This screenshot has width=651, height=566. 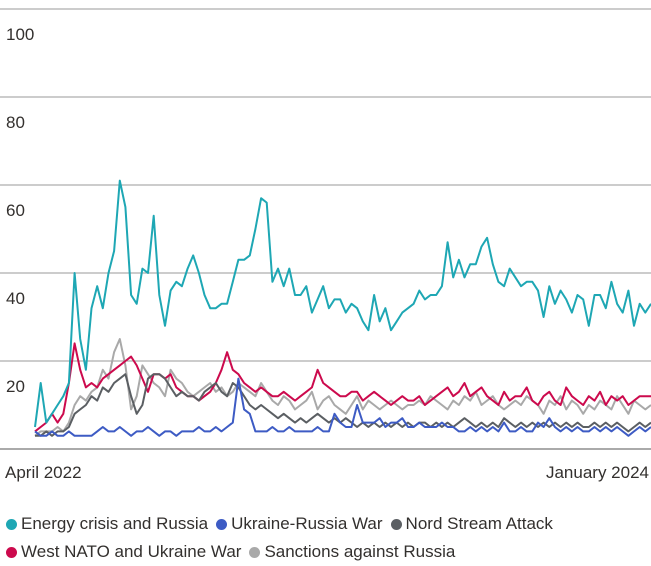 What do you see at coordinates (115, 523) in the screenshot?
I see `legend-label: Energy crisis and Russia` at bounding box center [115, 523].